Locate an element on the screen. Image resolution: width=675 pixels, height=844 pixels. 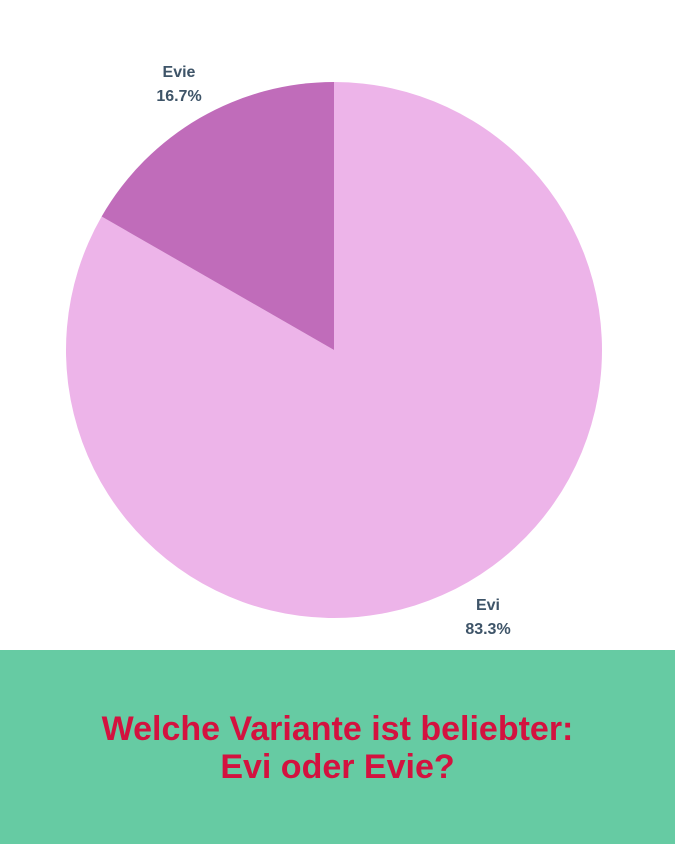
pie-slice-evie is located at coordinates (217, 216).